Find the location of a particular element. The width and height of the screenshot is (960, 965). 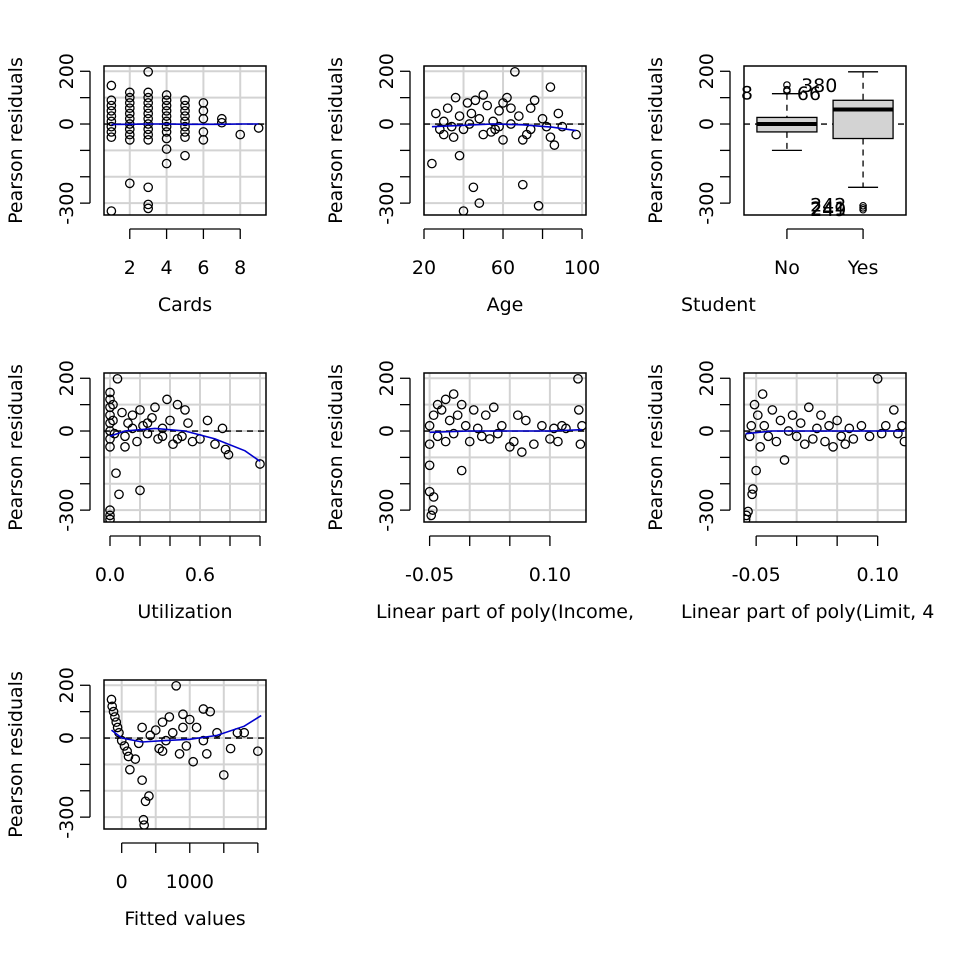

x-tick-label: 20 is located at coordinates (424, 268).